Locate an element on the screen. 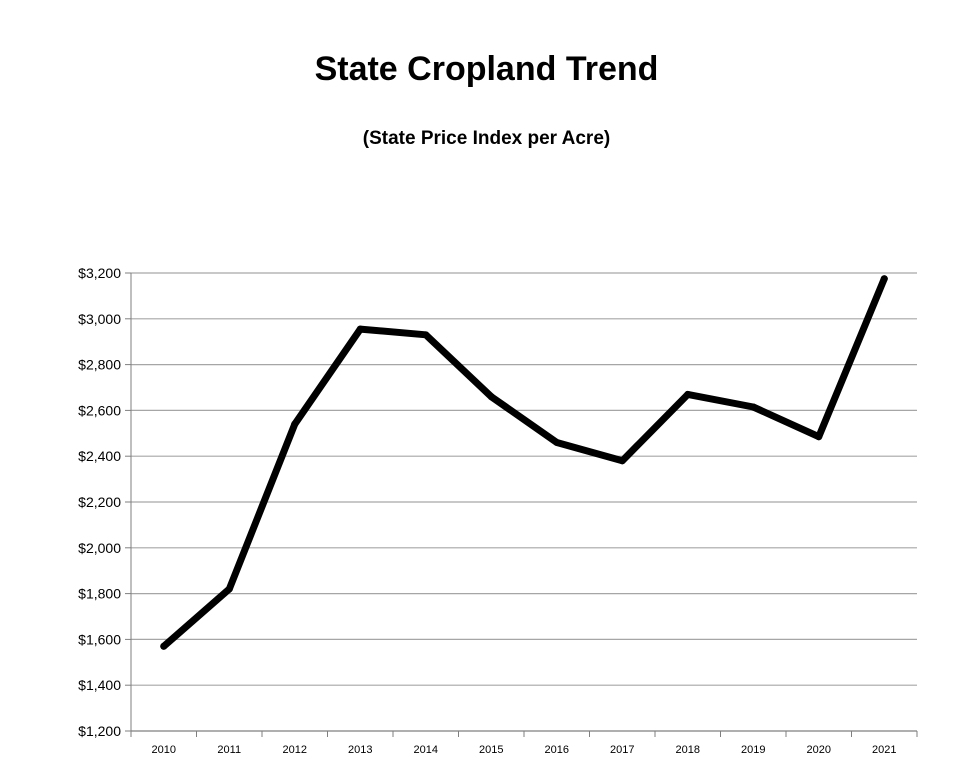  y-tick-label-1800: $1,800 is located at coordinates (99, 594).